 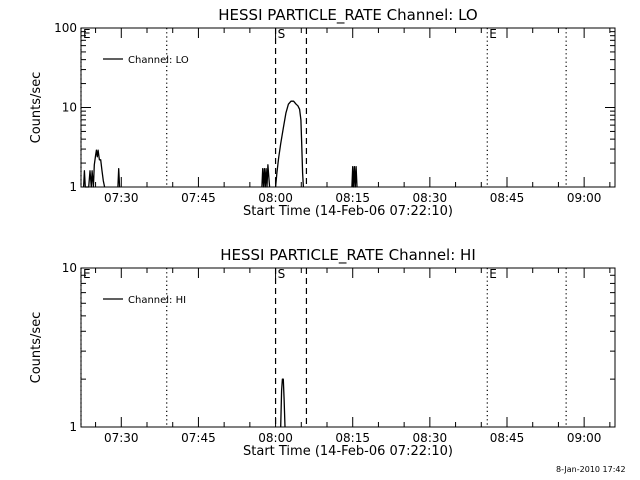 I want to click on legend-entry: Channel: HI, so click(x=157, y=300).